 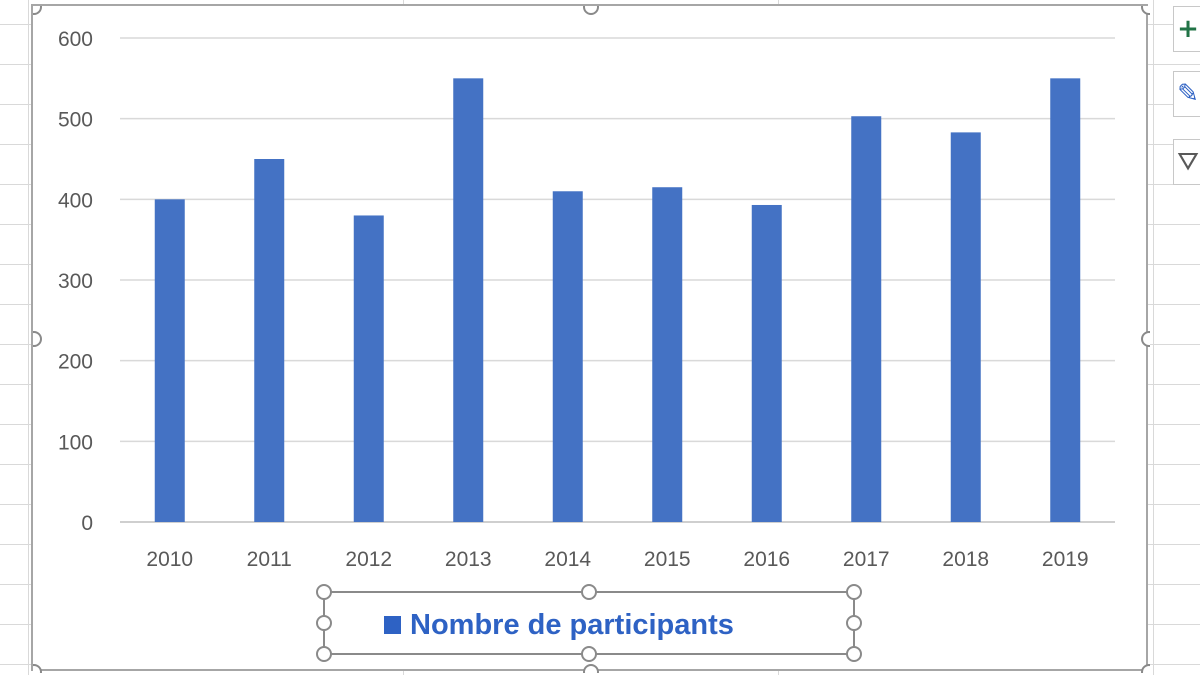 What do you see at coordinates (1065, 300) in the screenshot?
I see `bar-2019` at bounding box center [1065, 300].